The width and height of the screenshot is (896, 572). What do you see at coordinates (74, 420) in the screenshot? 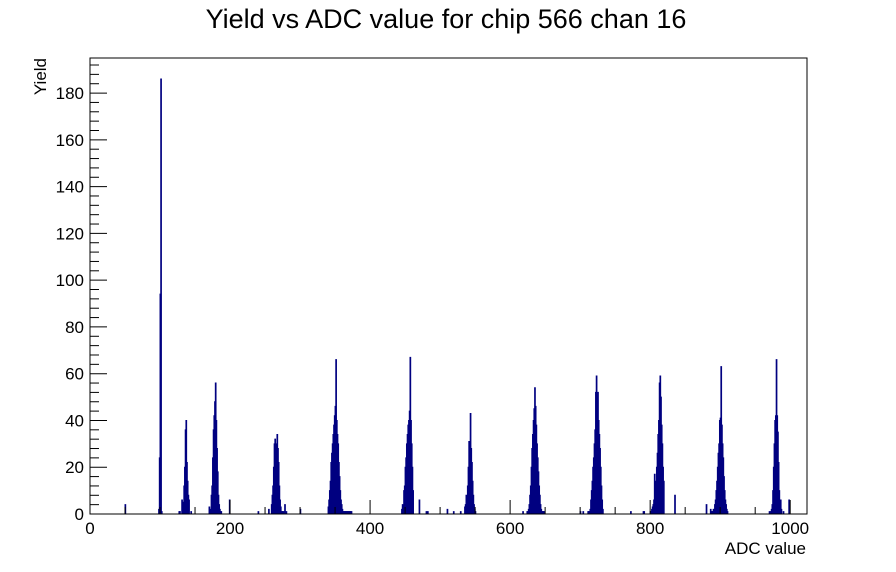
I see `y-tick-label: 40` at bounding box center [74, 420].